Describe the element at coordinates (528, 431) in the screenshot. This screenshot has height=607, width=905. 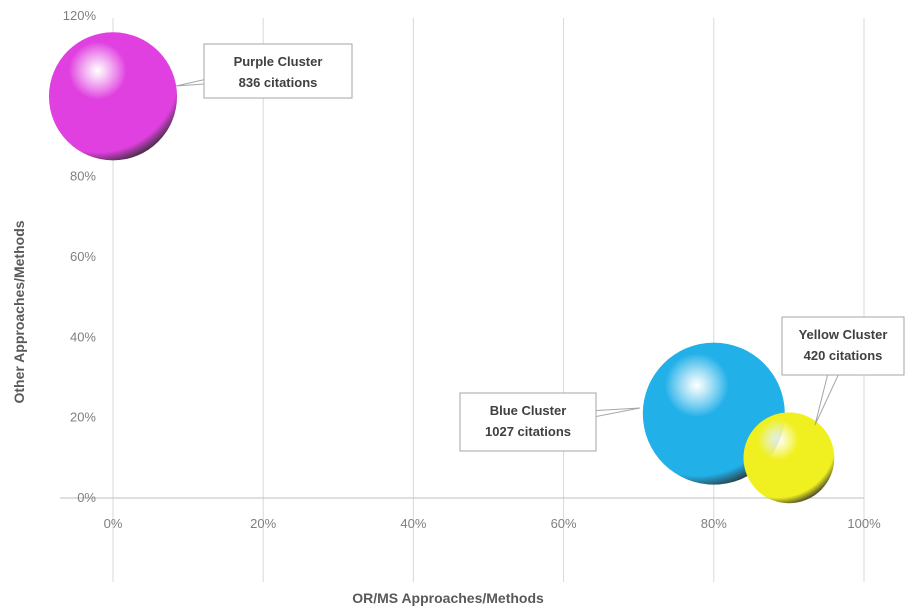
I see `callout-label: 1027 citations` at that location.